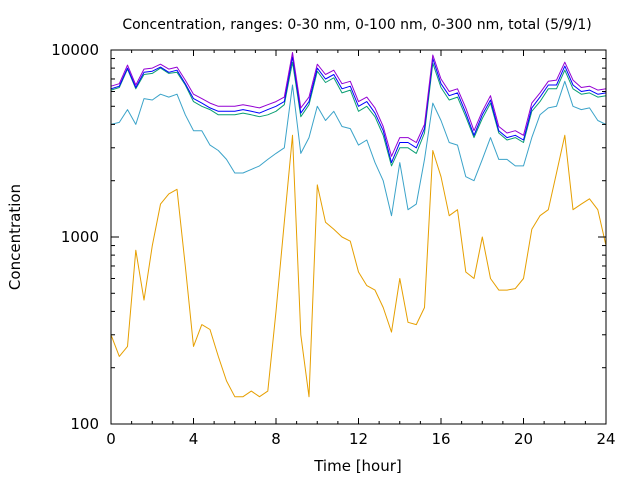 This screenshot has height=480, width=640. Describe the element at coordinates (194, 439) in the screenshot. I see `x-tick-label: 4` at that location.